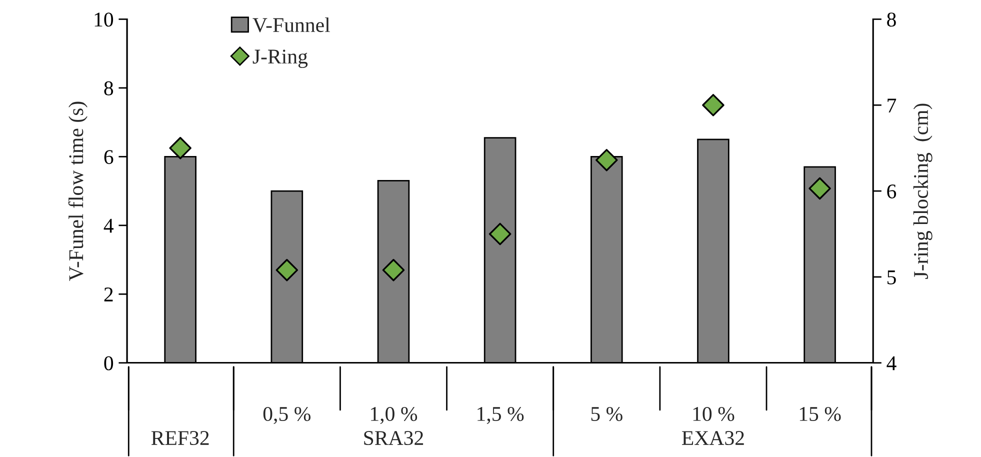  What do you see at coordinates (291, 24) in the screenshot?
I see `legend-label: V-Funnel` at bounding box center [291, 24].